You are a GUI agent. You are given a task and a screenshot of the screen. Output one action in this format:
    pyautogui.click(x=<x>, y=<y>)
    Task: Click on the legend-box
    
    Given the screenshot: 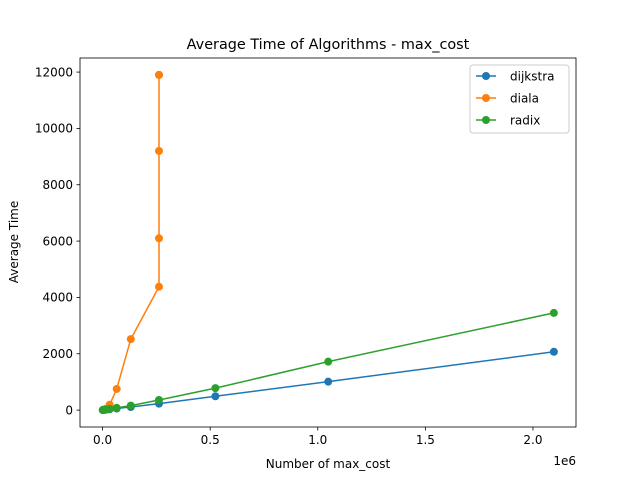 What is the action you would take?
    pyautogui.click(x=519, y=99)
    